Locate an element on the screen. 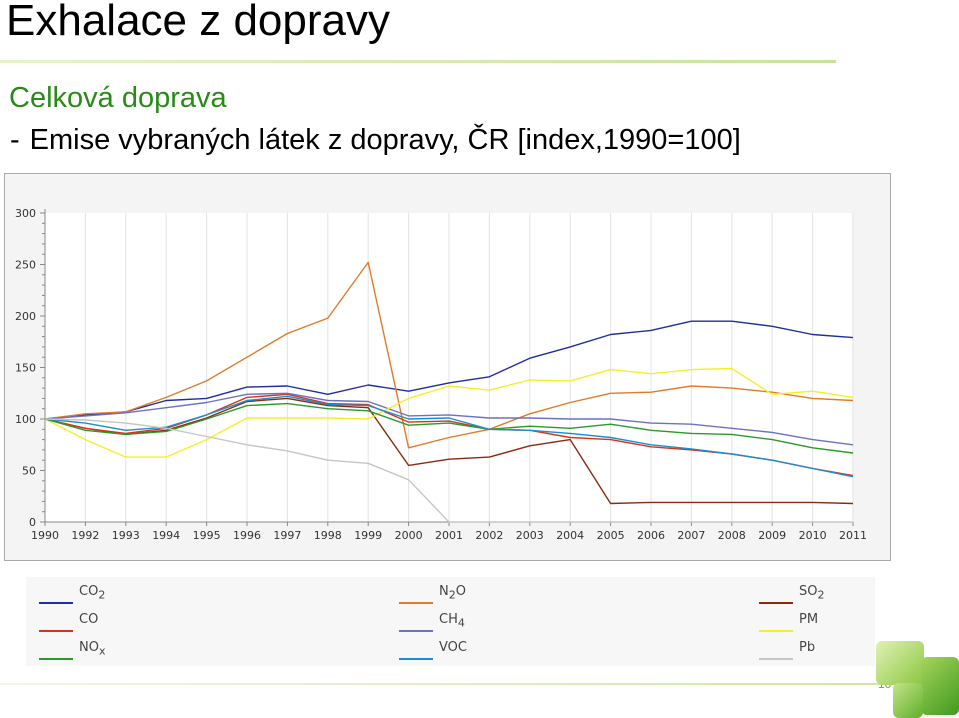 The width and height of the screenshot is (959, 718). legend-label: NOx is located at coordinates (92, 649).